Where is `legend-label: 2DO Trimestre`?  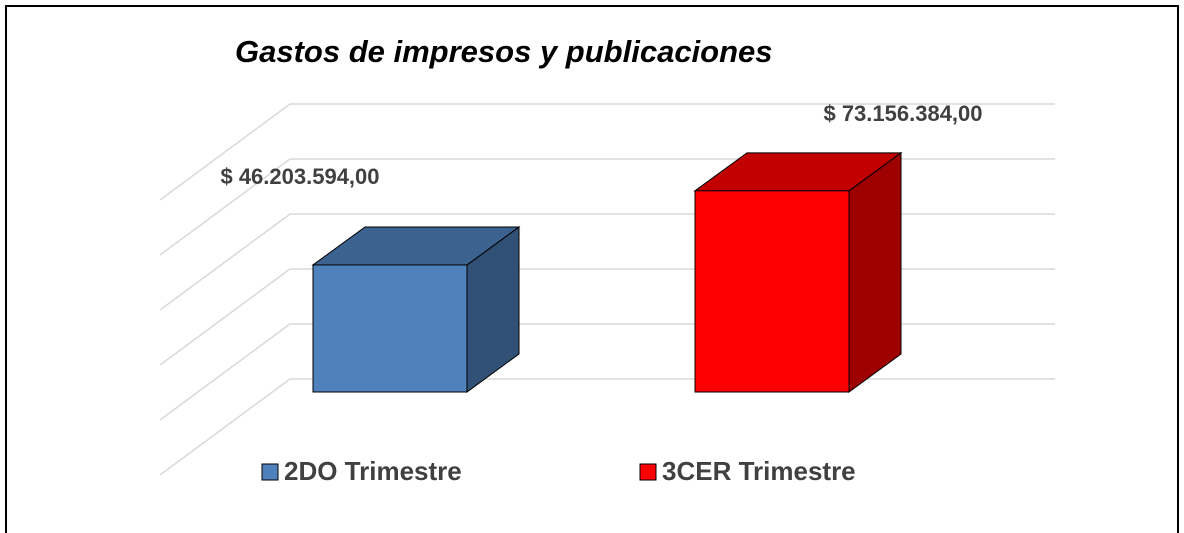 legend-label: 2DO Trimestre is located at coordinates (373, 471).